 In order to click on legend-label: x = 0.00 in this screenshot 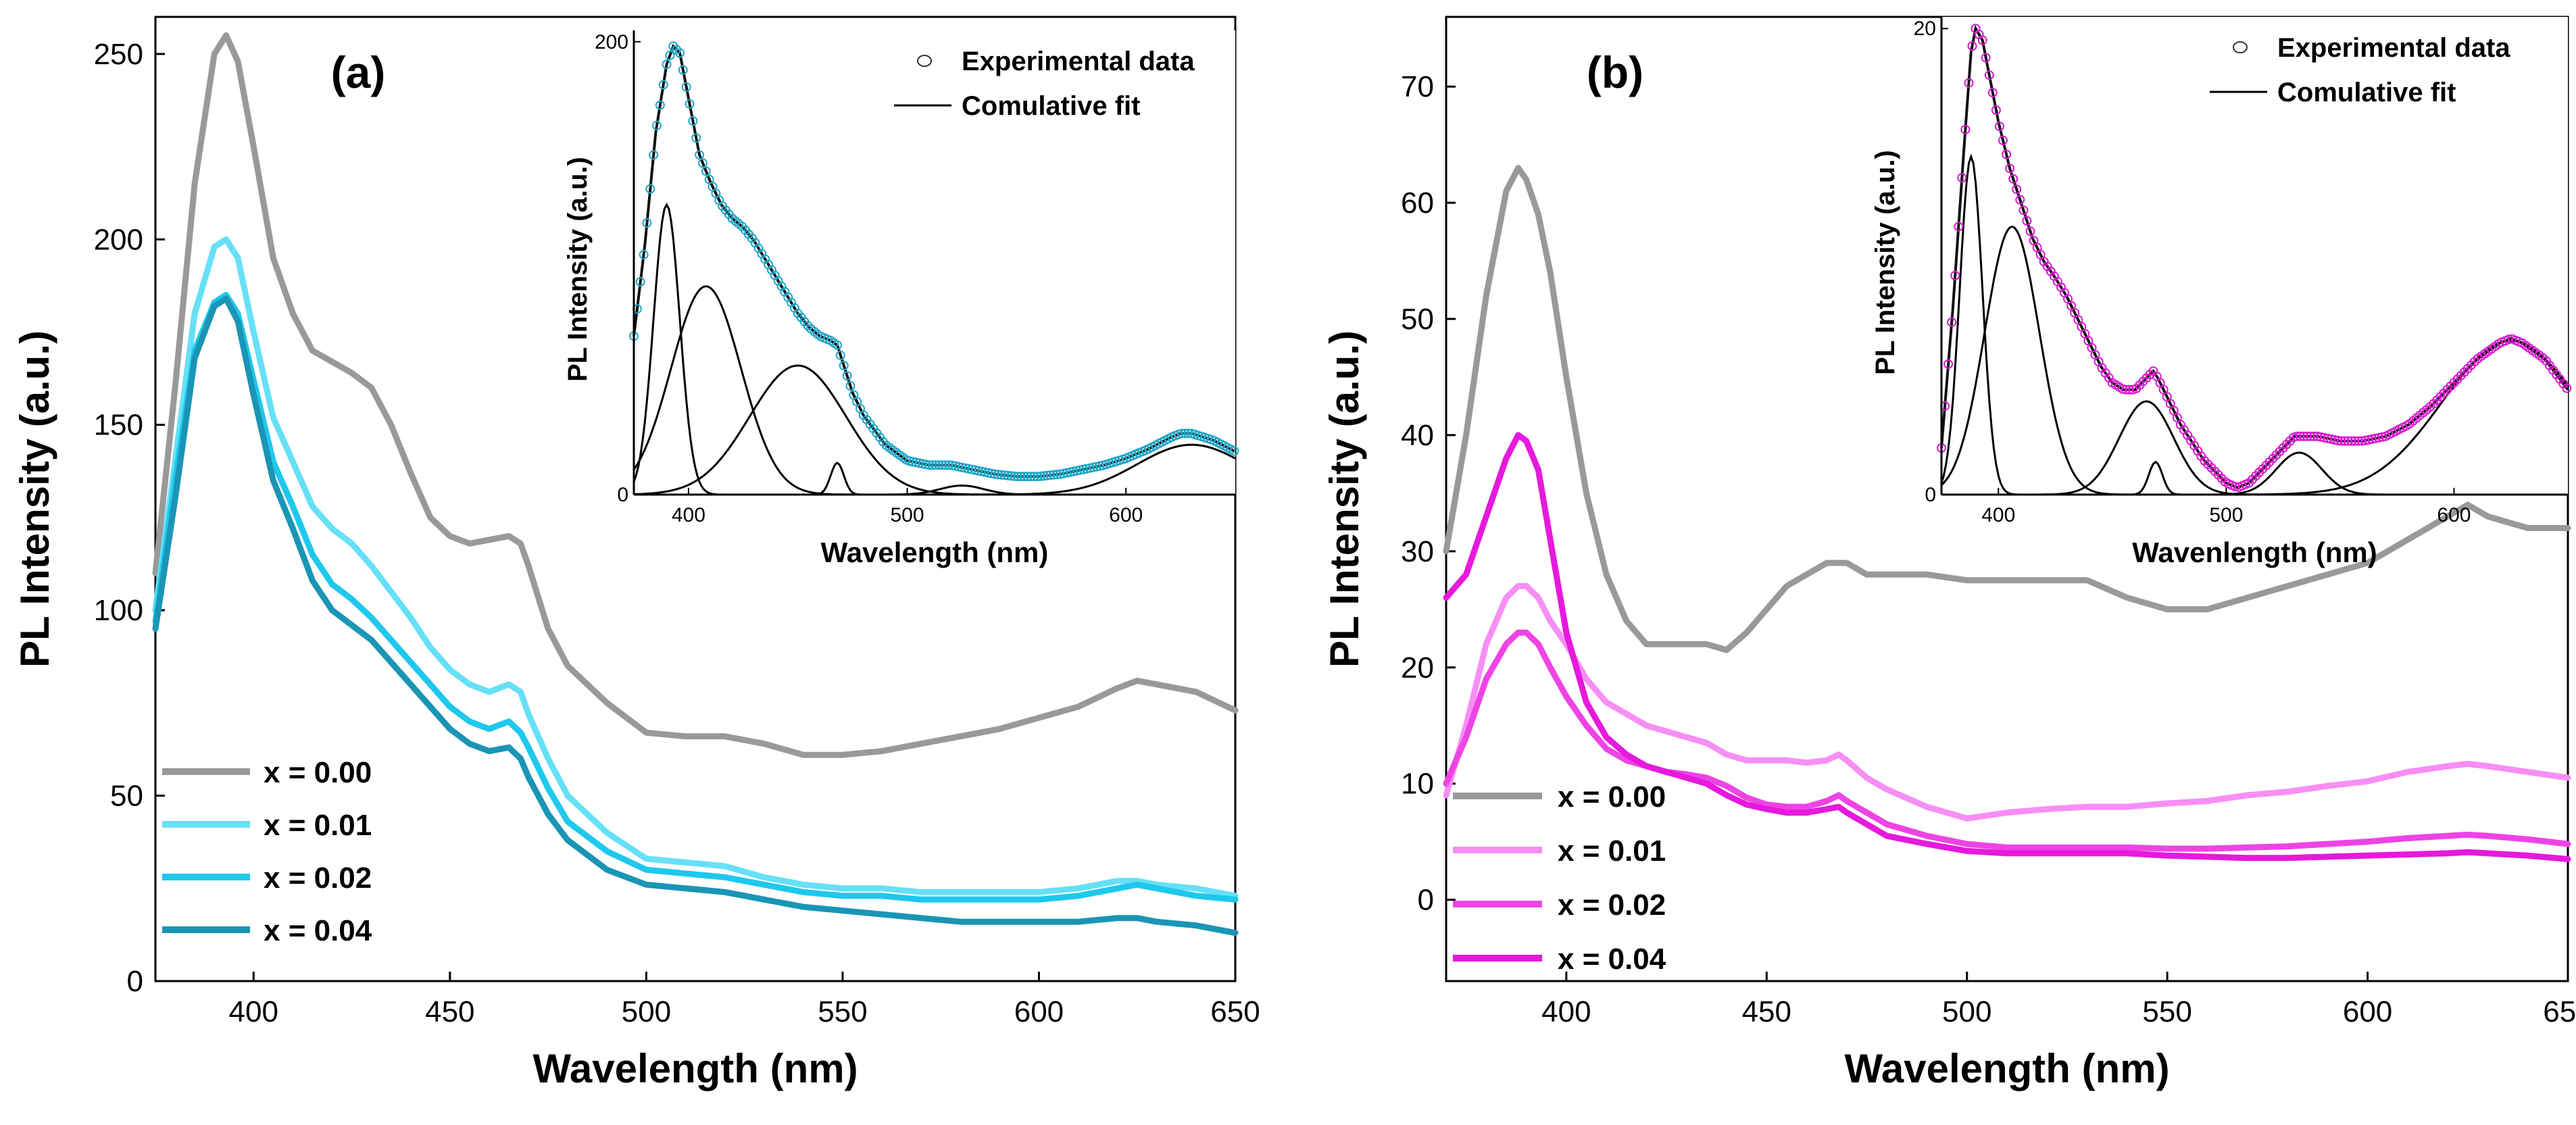, I will do `click(318, 772)`.